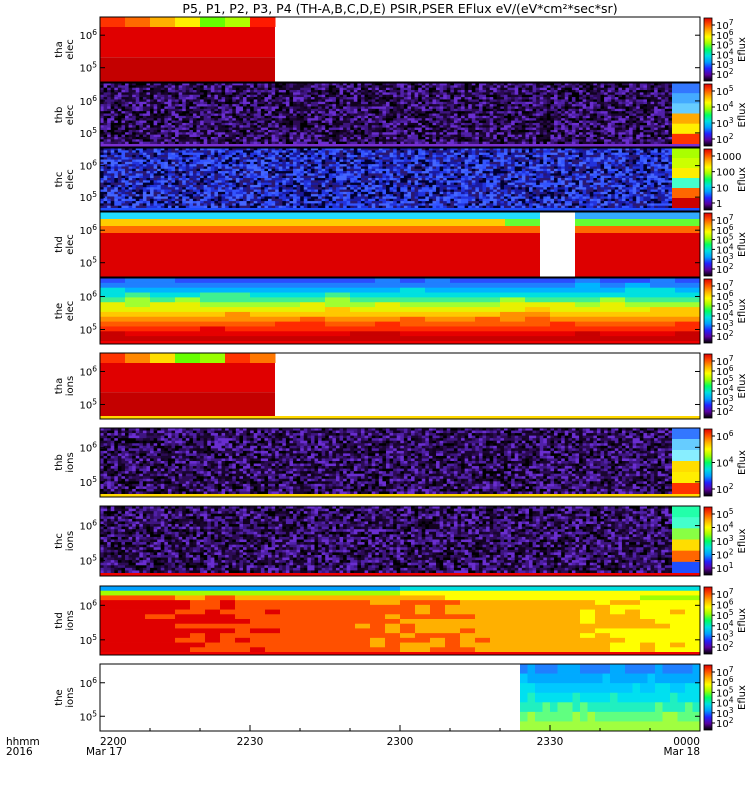 The width and height of the screenshot is (750, 800). What do you see at coordinates (725, 107) in the screenshot?
I see `colorbar-tick-label: 104` at bounding box center [725, 107].